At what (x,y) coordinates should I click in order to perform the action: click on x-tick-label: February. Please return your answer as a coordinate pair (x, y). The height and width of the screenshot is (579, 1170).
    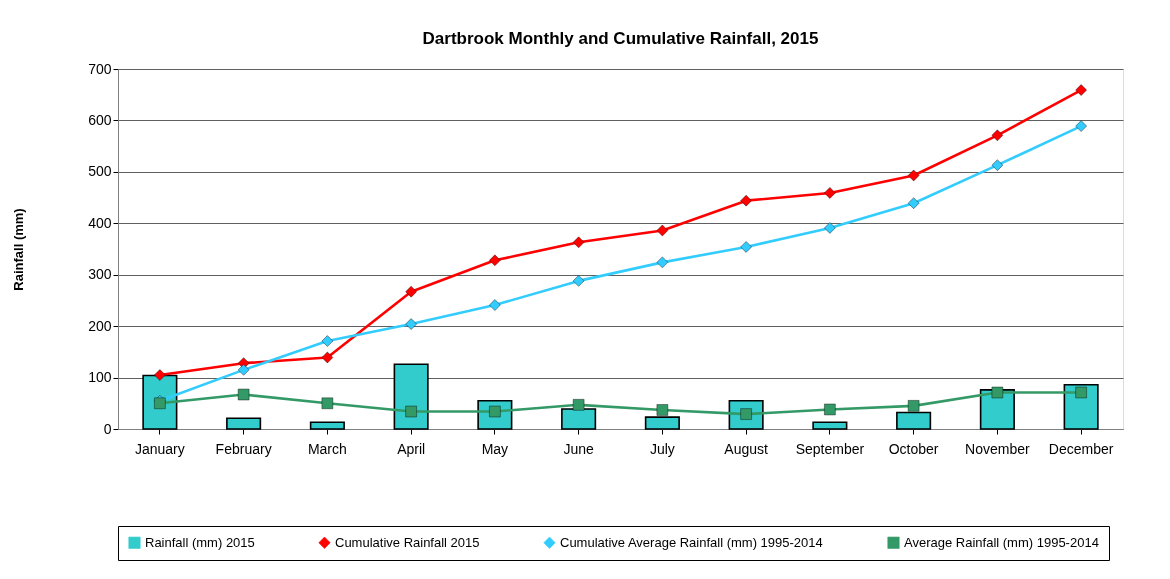
    Looking at the image, I should click on (243, 448).